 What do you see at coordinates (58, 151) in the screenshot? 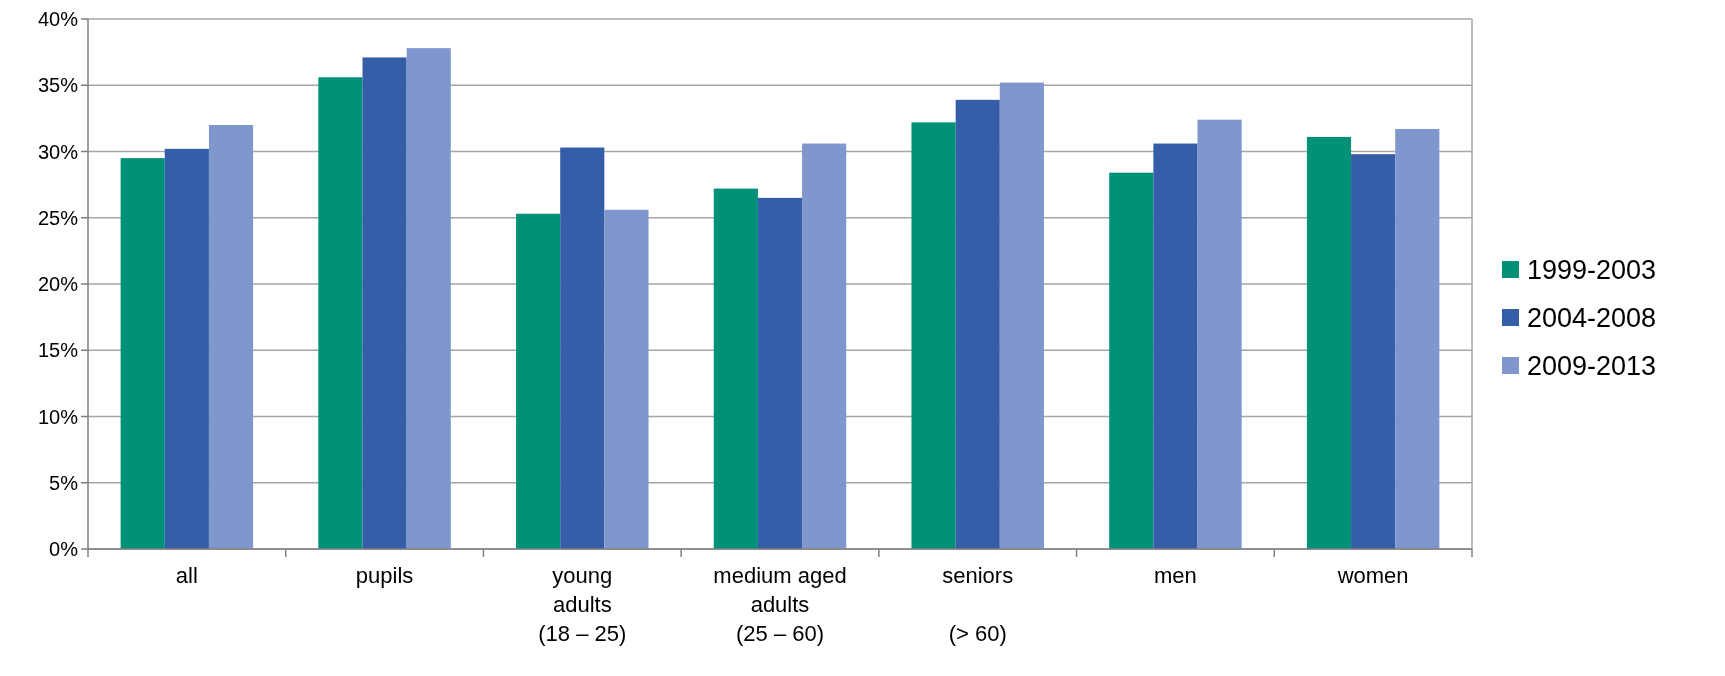
I see `y-tick-label: 30%` at bounding box center [58, 151].